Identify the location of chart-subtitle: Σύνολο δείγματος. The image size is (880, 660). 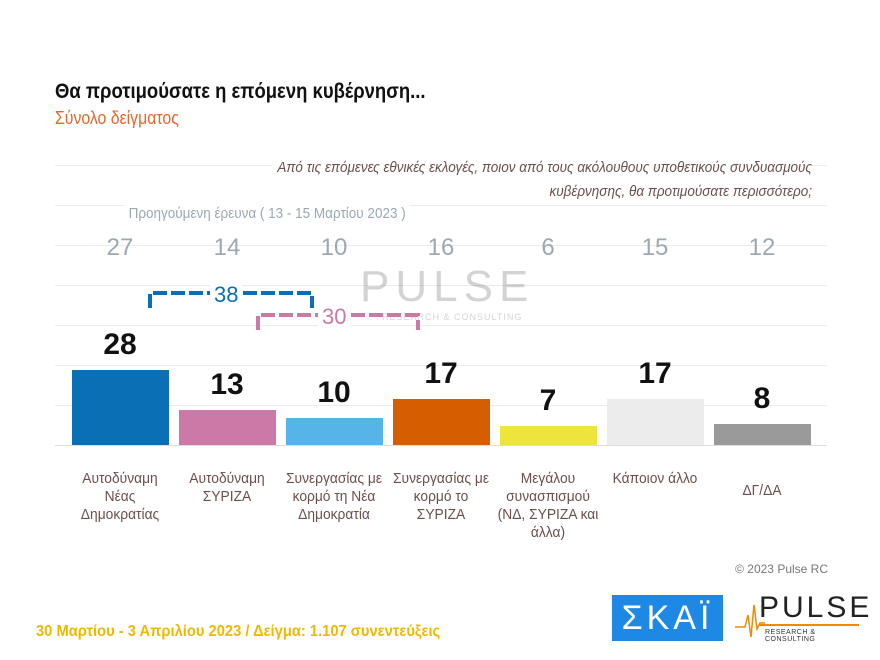
(117, 118).